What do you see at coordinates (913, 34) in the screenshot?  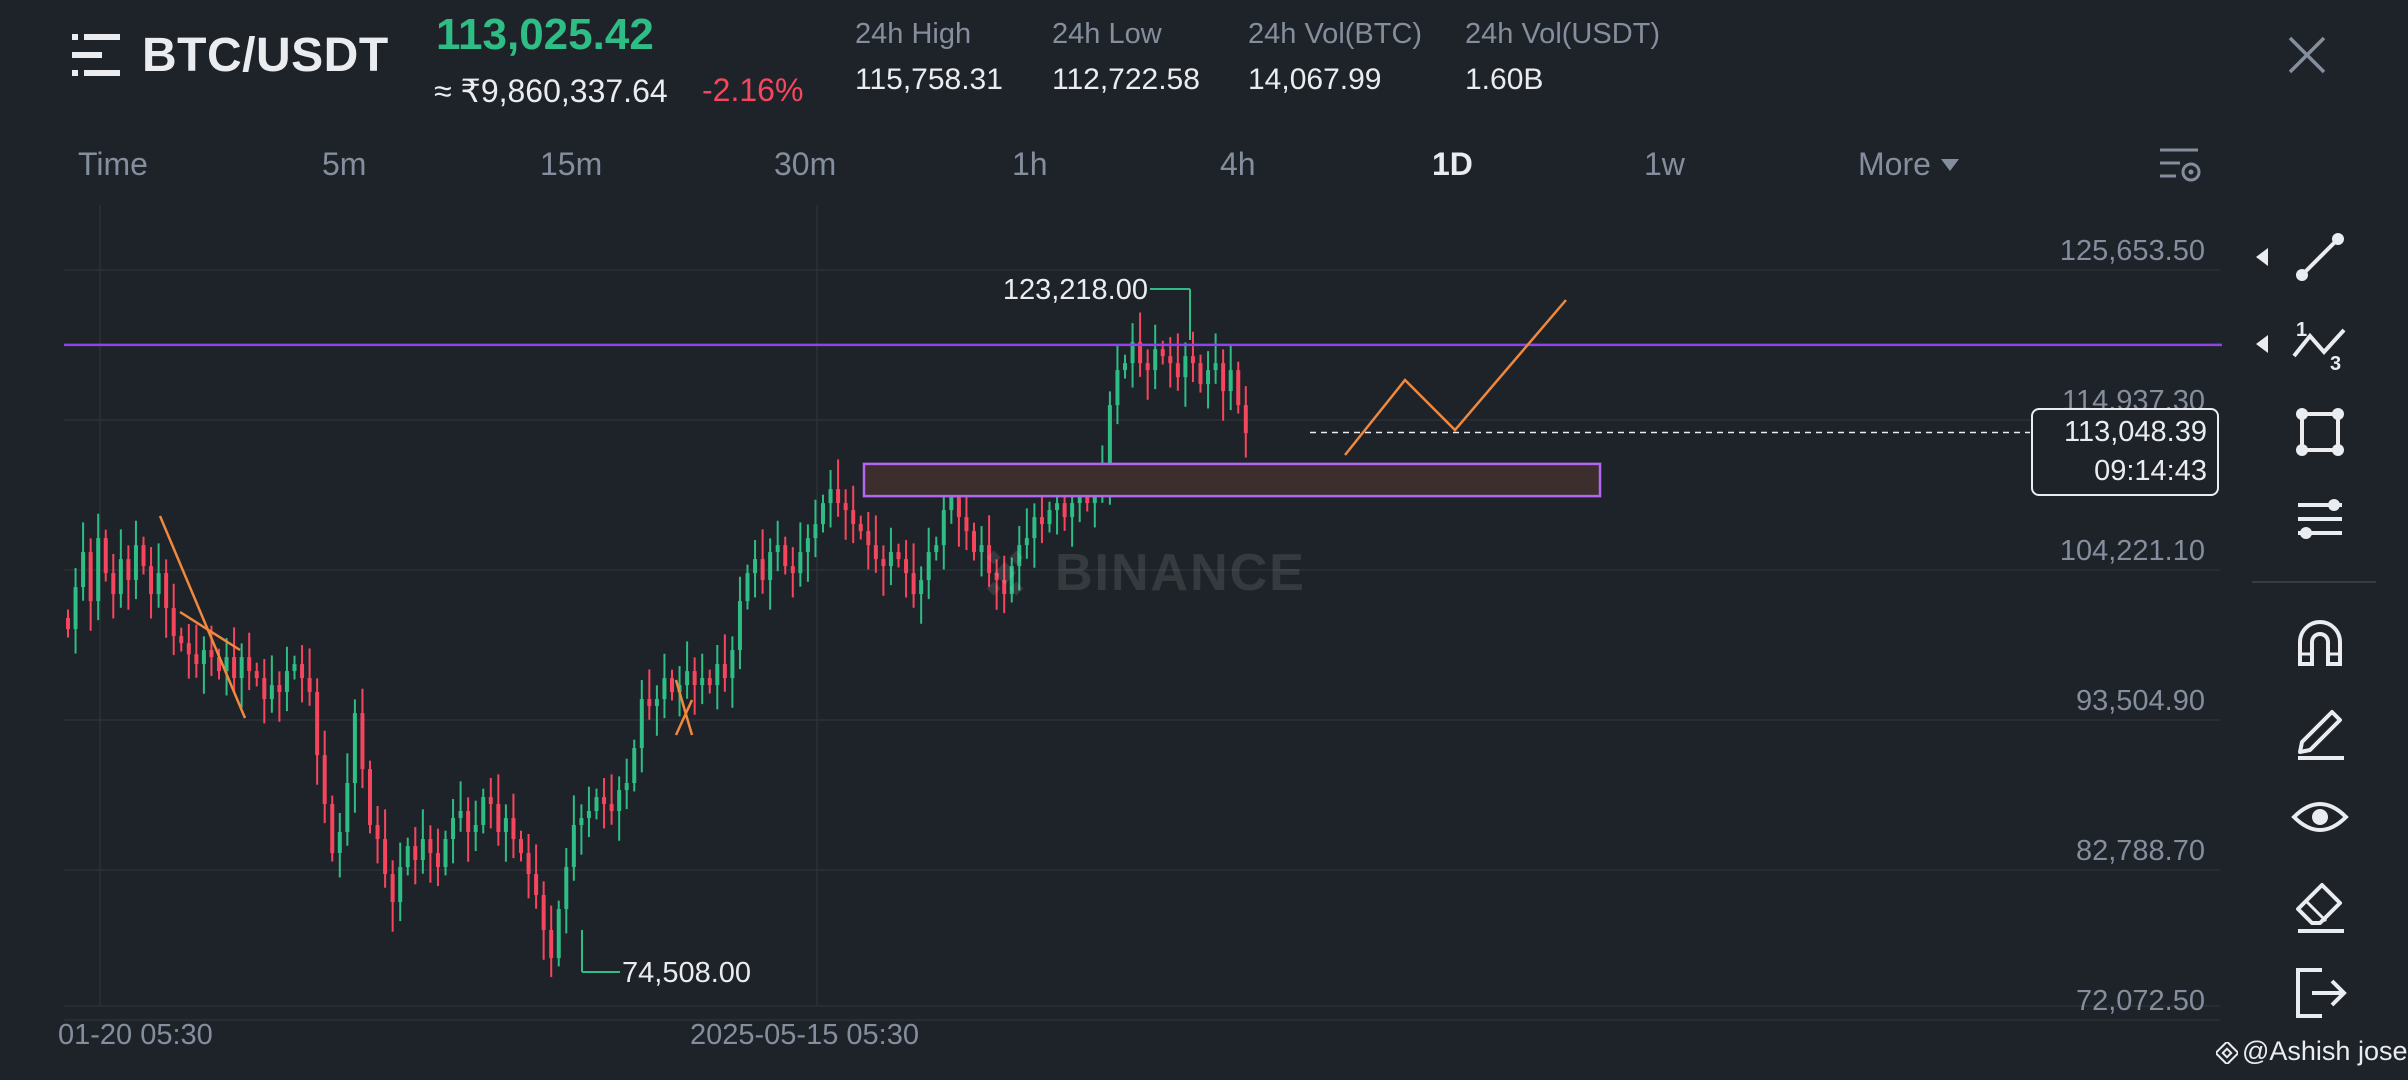 I see `stat-label: 24h High` at bounding box center [913, 34].